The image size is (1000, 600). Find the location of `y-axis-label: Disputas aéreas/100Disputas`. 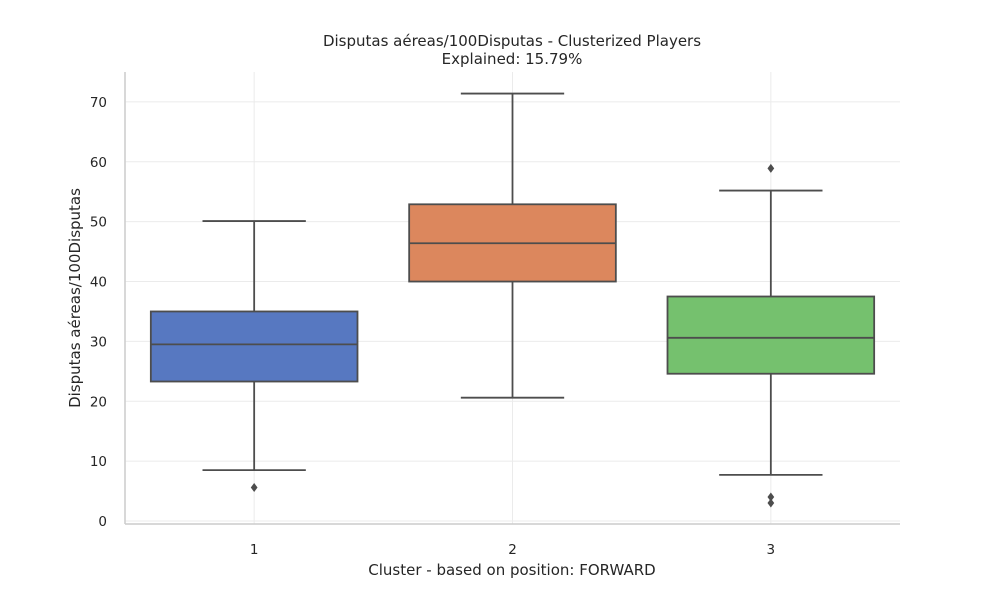

y-axis-label: Disputas aéreas/100Disputas is located at coordinates (75, 298).